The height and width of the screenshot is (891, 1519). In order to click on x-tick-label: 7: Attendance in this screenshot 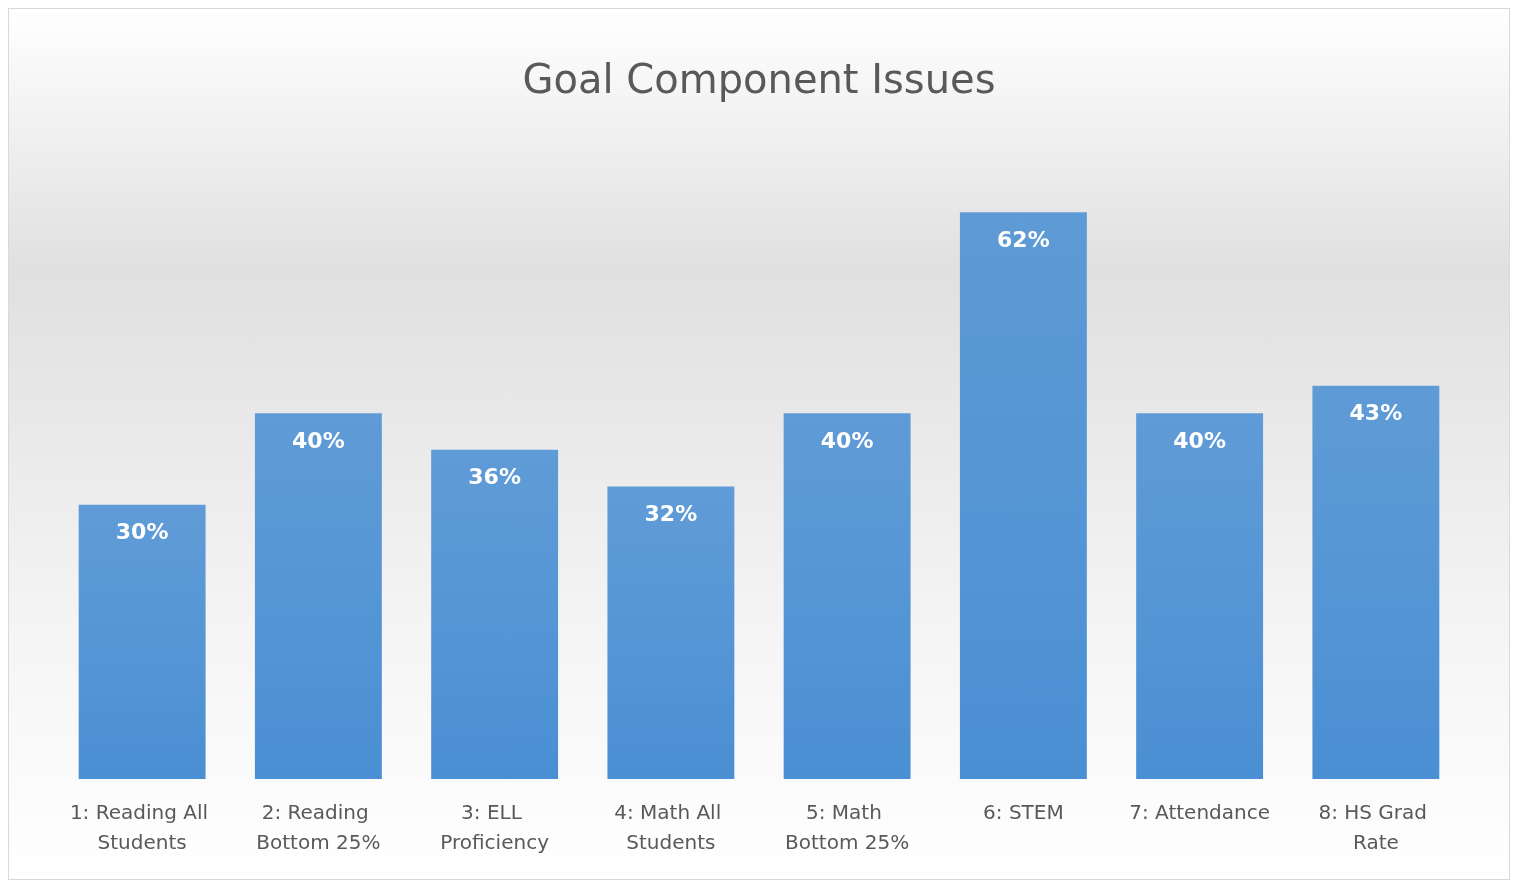, I will do `click(1199, 812)`.